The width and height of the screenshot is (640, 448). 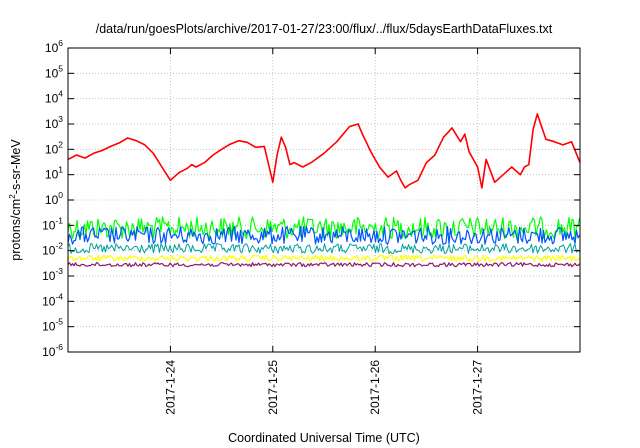 I want to click on x-tick-label: 2017-1-24, so click(x=170, y=387).